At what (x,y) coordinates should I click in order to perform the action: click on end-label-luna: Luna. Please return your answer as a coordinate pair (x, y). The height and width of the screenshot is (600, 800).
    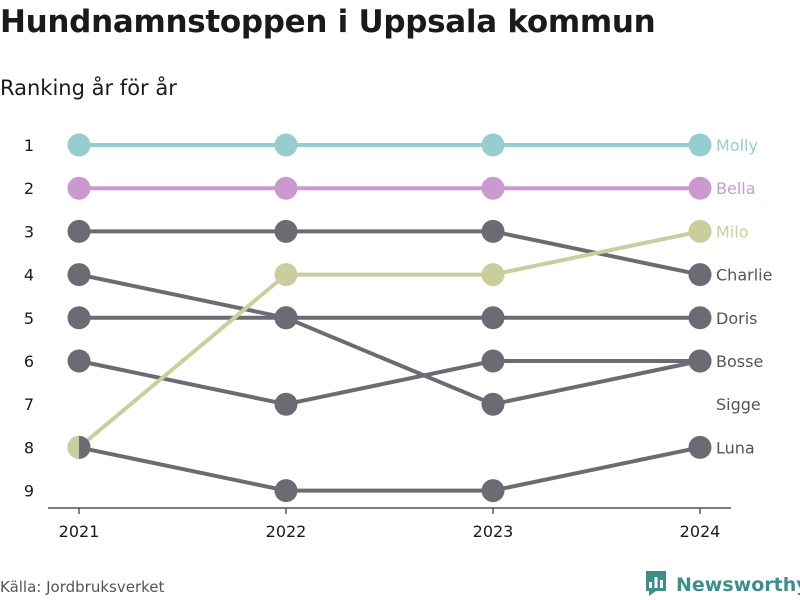
    Looking at the image, I should click on (735, 447).